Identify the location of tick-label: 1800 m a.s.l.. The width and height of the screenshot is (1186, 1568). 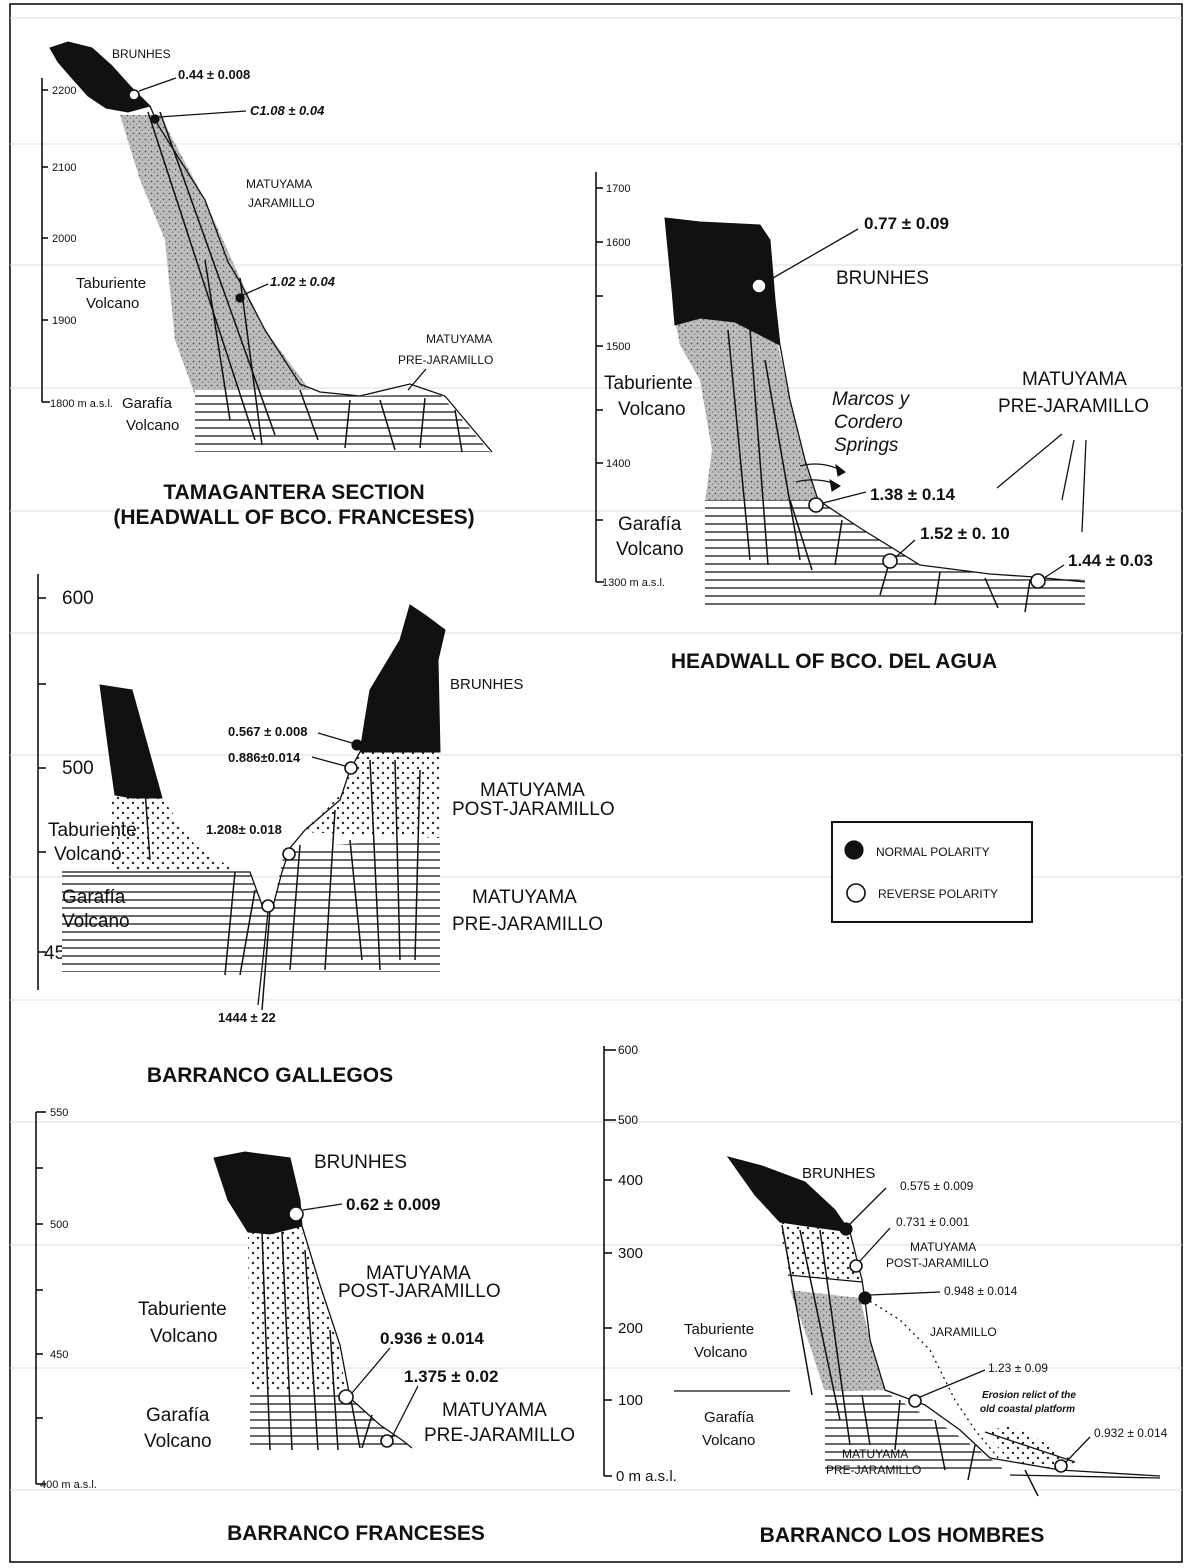
(81, 404).